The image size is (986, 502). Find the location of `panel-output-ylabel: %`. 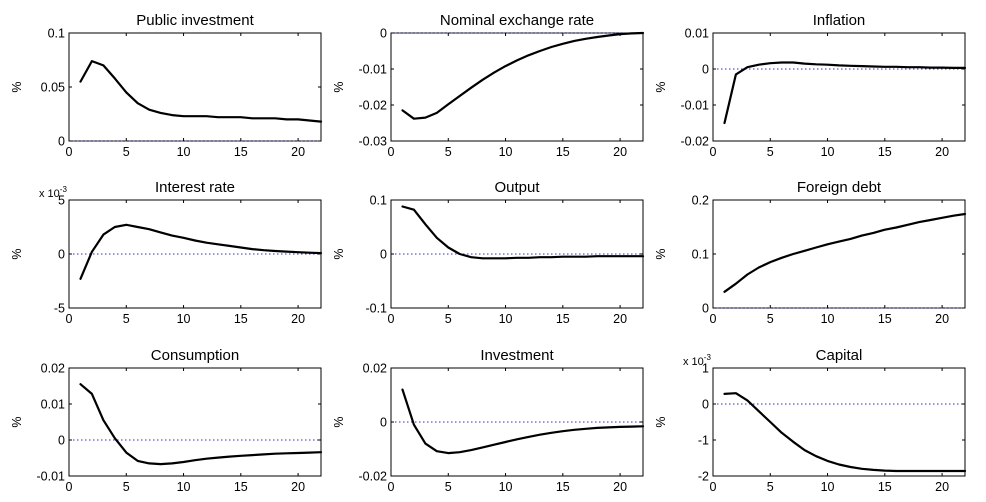

panel-output-ylabel: % is located at coordinates (339, 253).